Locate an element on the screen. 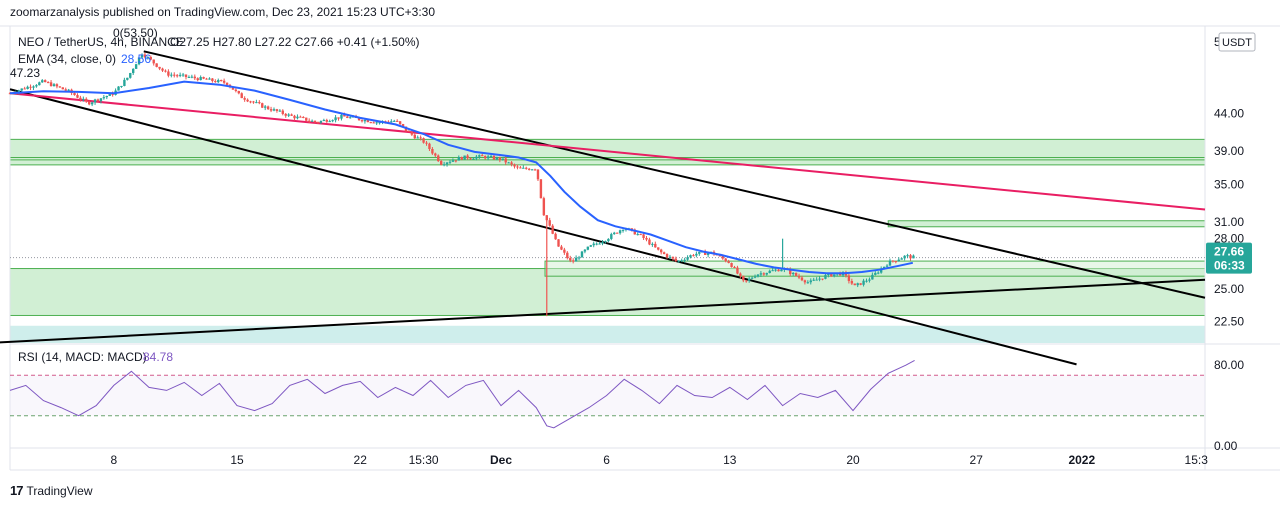 The image size is (1280, 509). currency-button is located at coordinates (1237, 42).